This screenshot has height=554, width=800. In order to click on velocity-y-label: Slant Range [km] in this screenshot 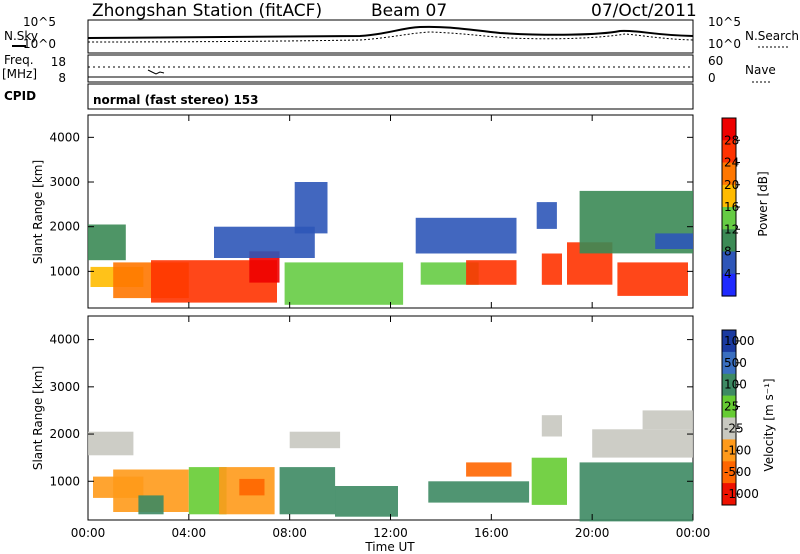, I will do `click(38, 418)`.